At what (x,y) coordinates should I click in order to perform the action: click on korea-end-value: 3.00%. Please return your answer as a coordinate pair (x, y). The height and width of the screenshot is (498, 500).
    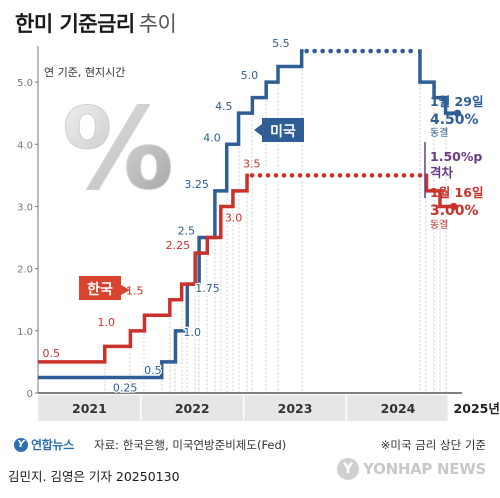
    Looking at the image, I should click on (454, 211).